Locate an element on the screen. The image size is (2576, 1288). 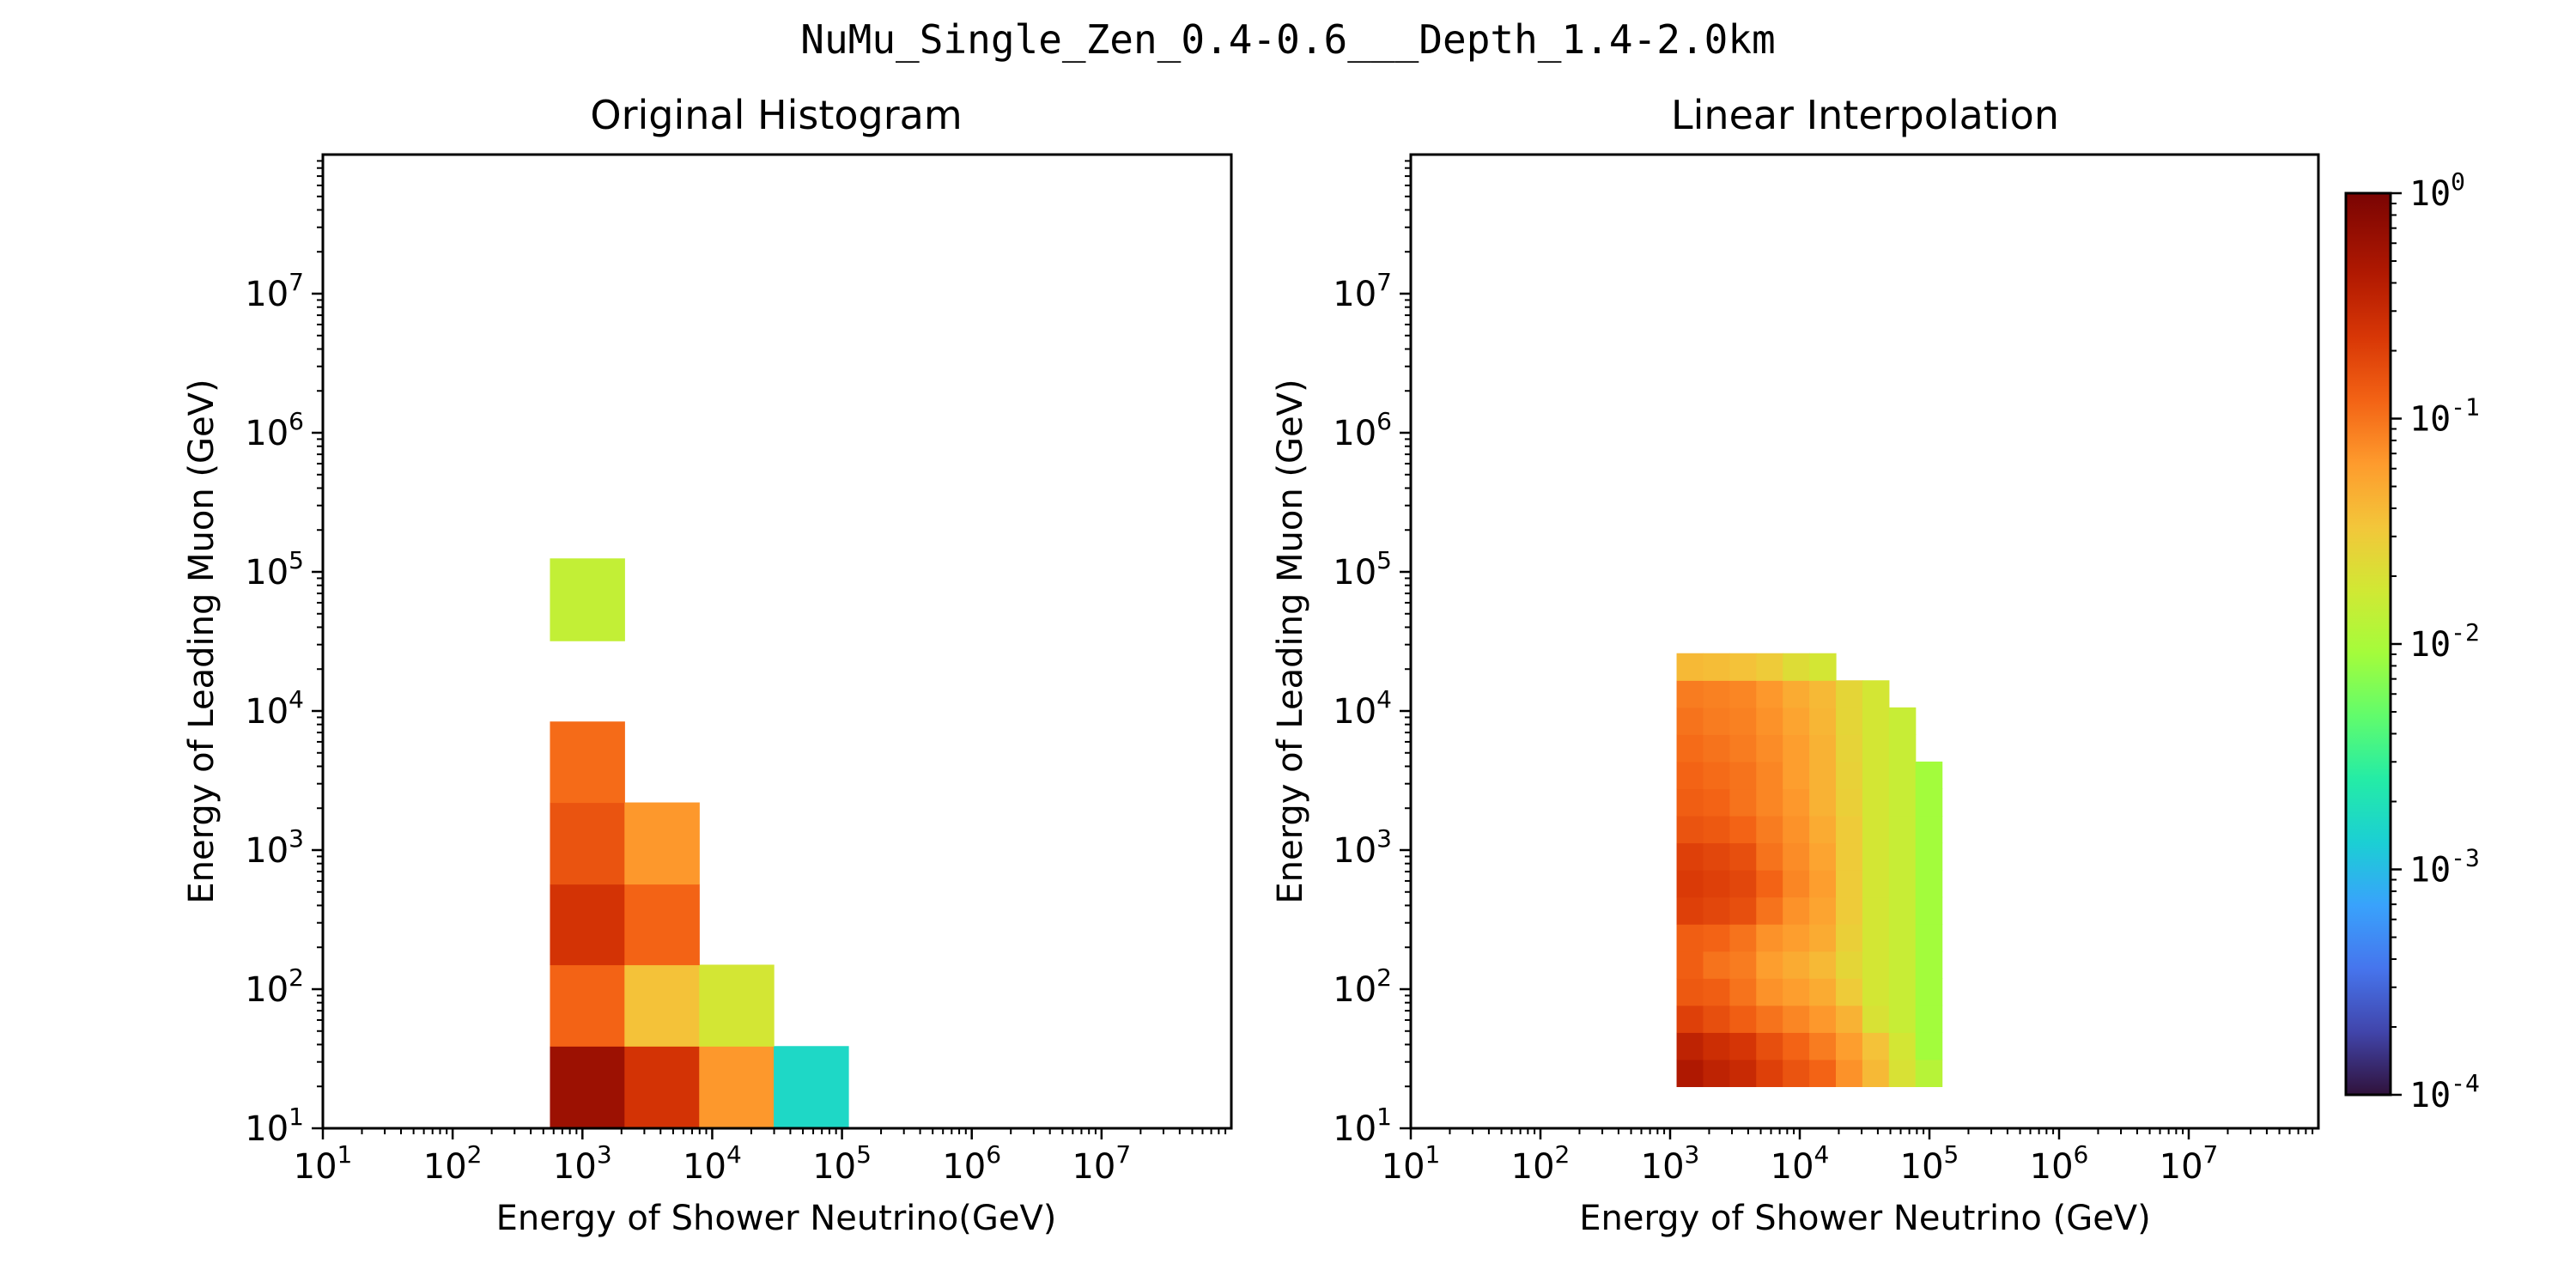
x-tick-label: 10⁷ is located at coordinates (1101, 1163).